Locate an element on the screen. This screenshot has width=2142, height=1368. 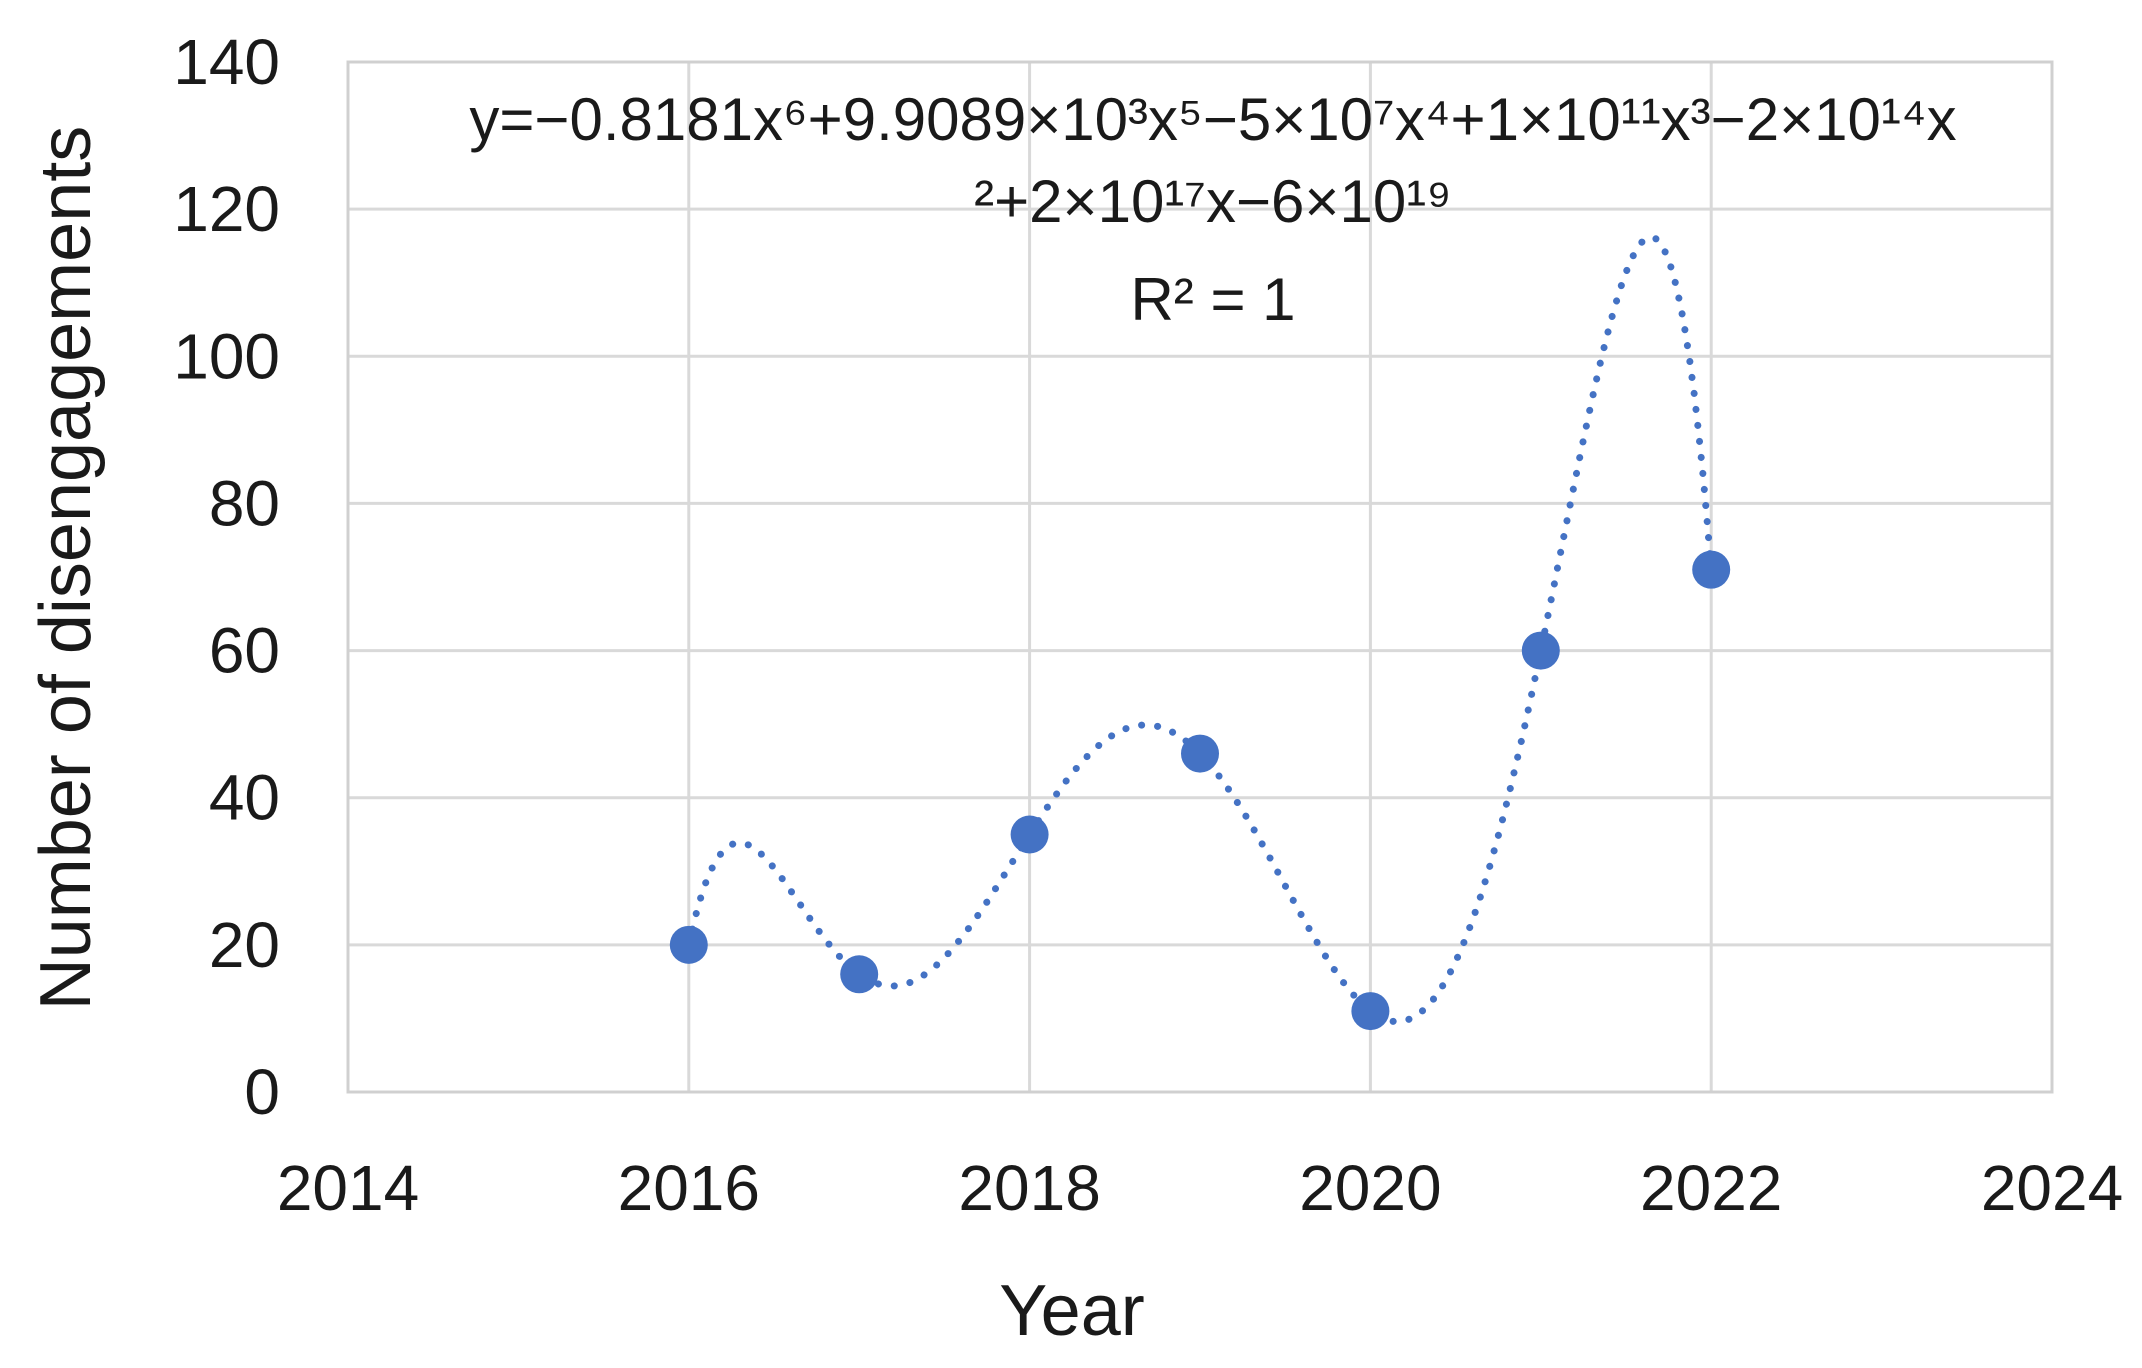
y-tick-label: 40 is located at coordinates (244, 798).